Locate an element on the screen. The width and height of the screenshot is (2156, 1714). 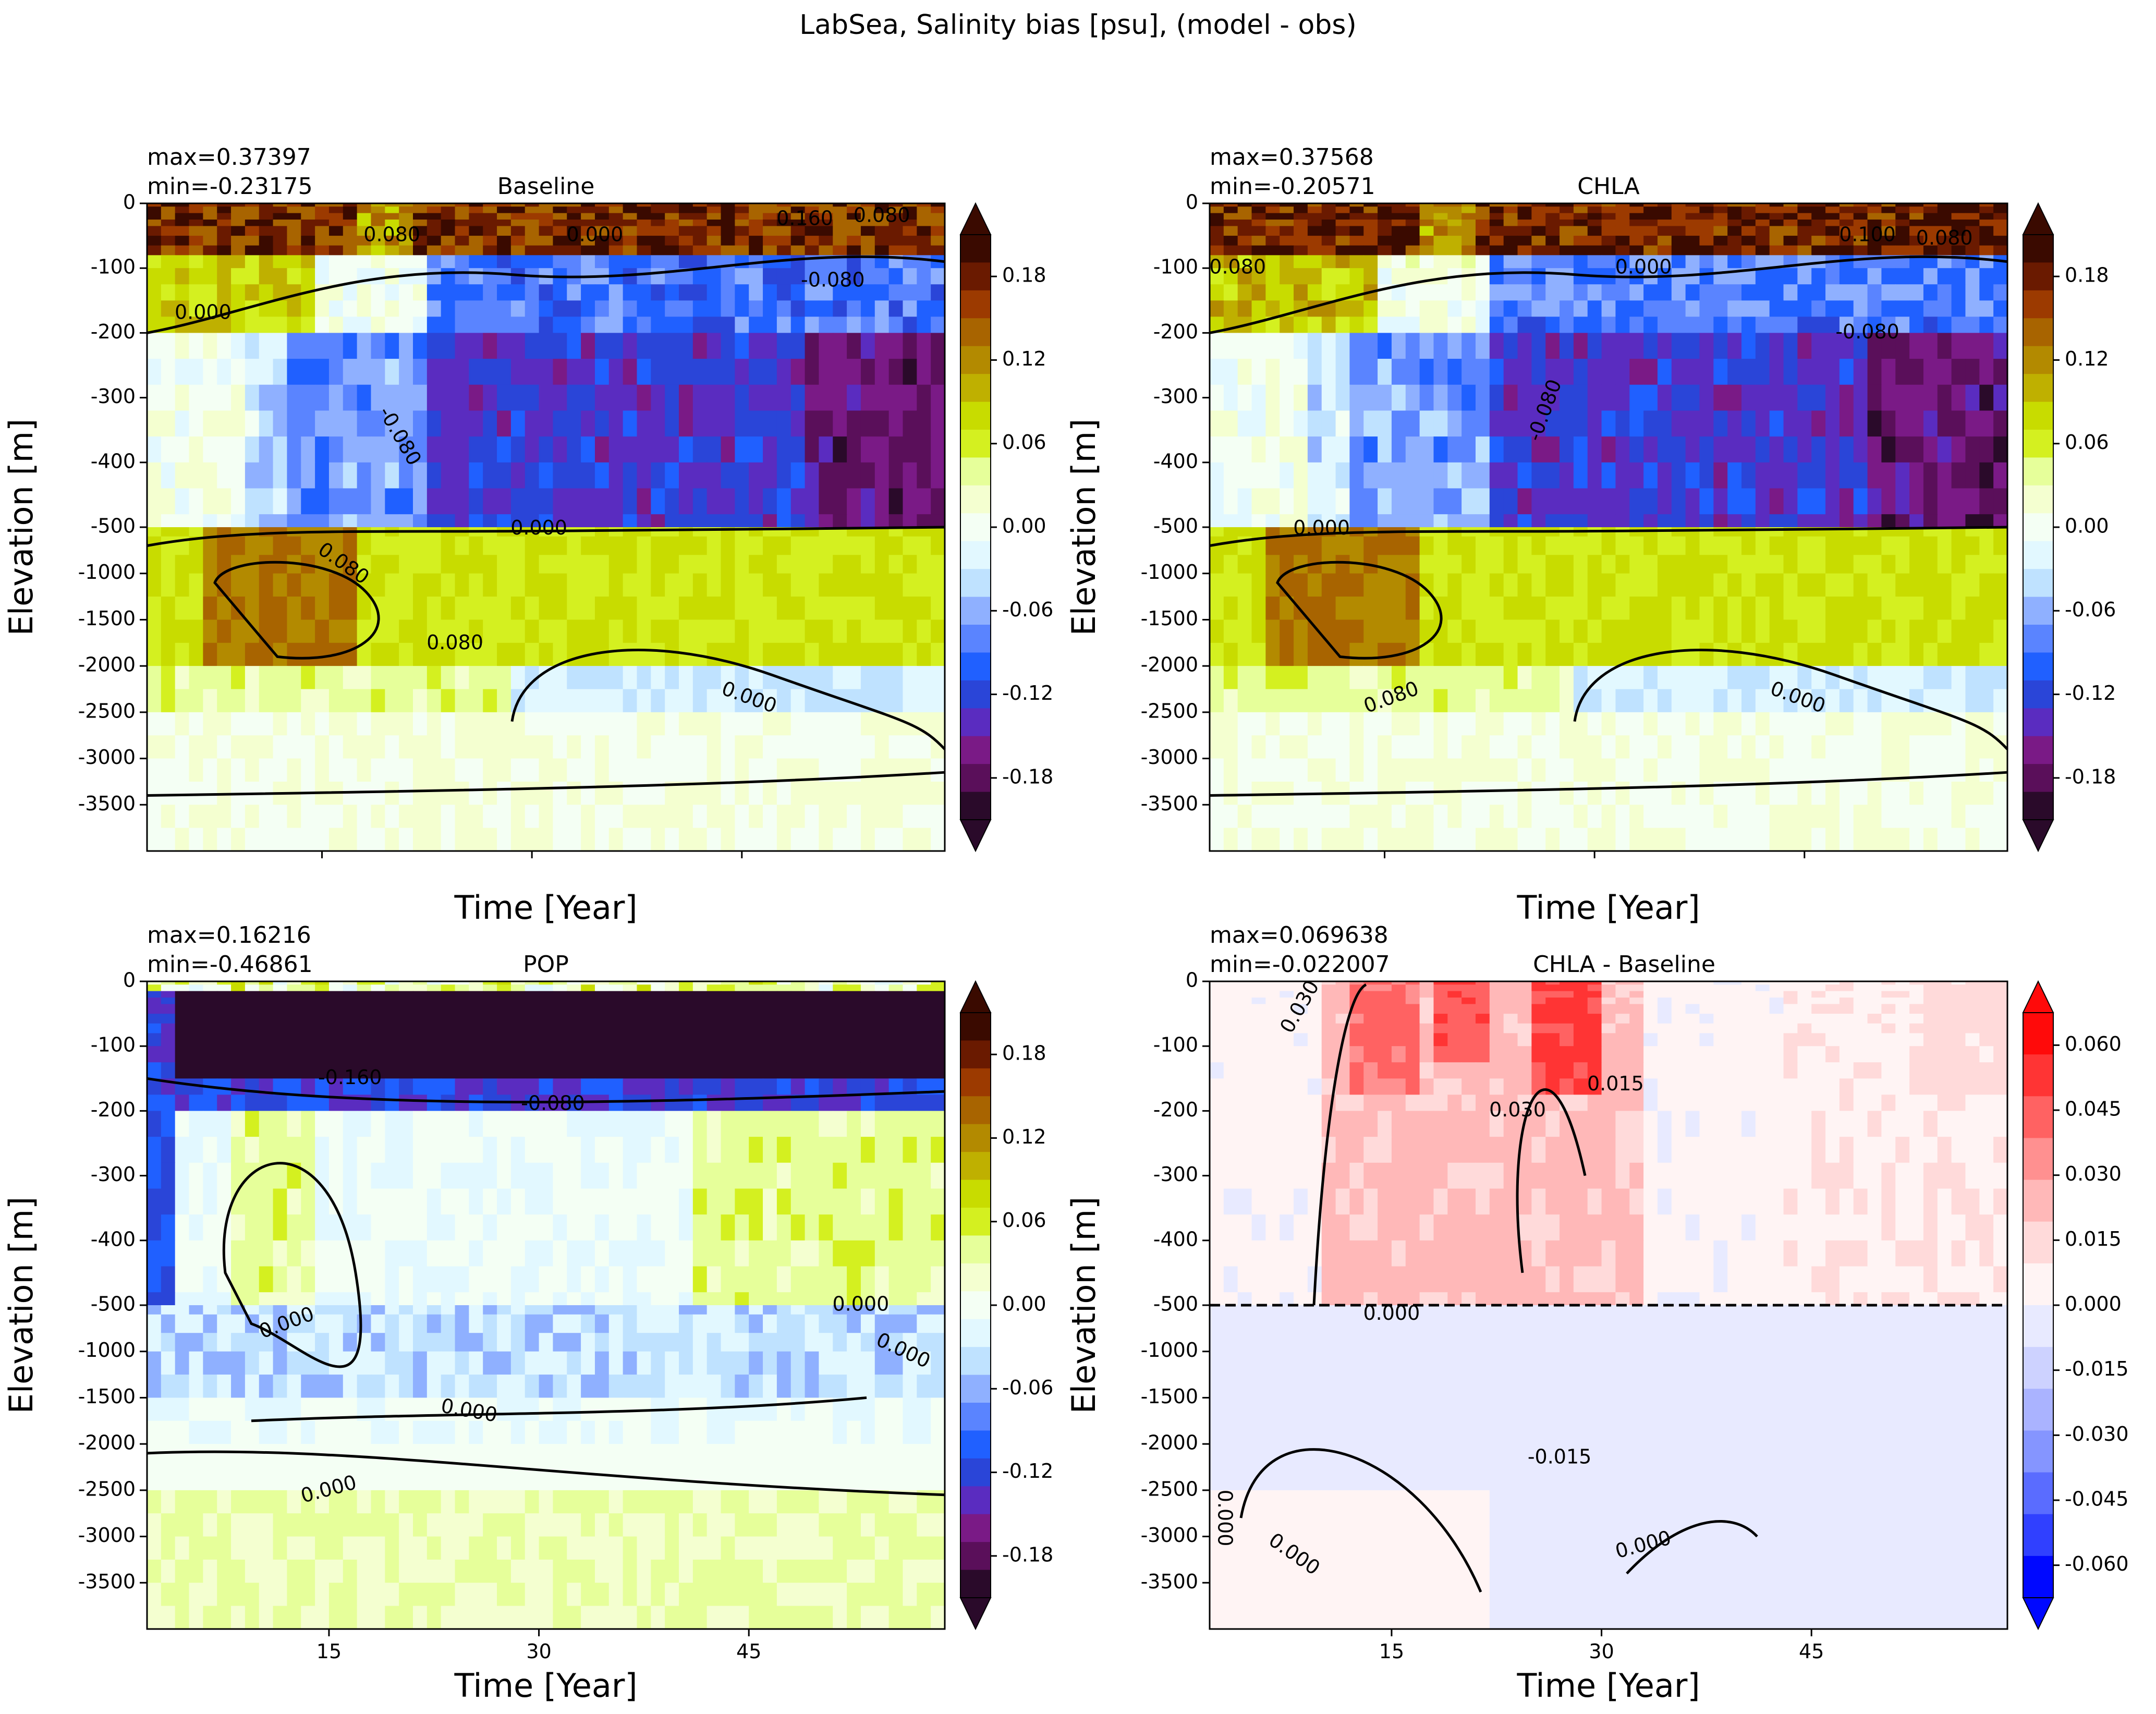
colorbar-tick-label: 0.06 is located at coordinates (2087, 442).